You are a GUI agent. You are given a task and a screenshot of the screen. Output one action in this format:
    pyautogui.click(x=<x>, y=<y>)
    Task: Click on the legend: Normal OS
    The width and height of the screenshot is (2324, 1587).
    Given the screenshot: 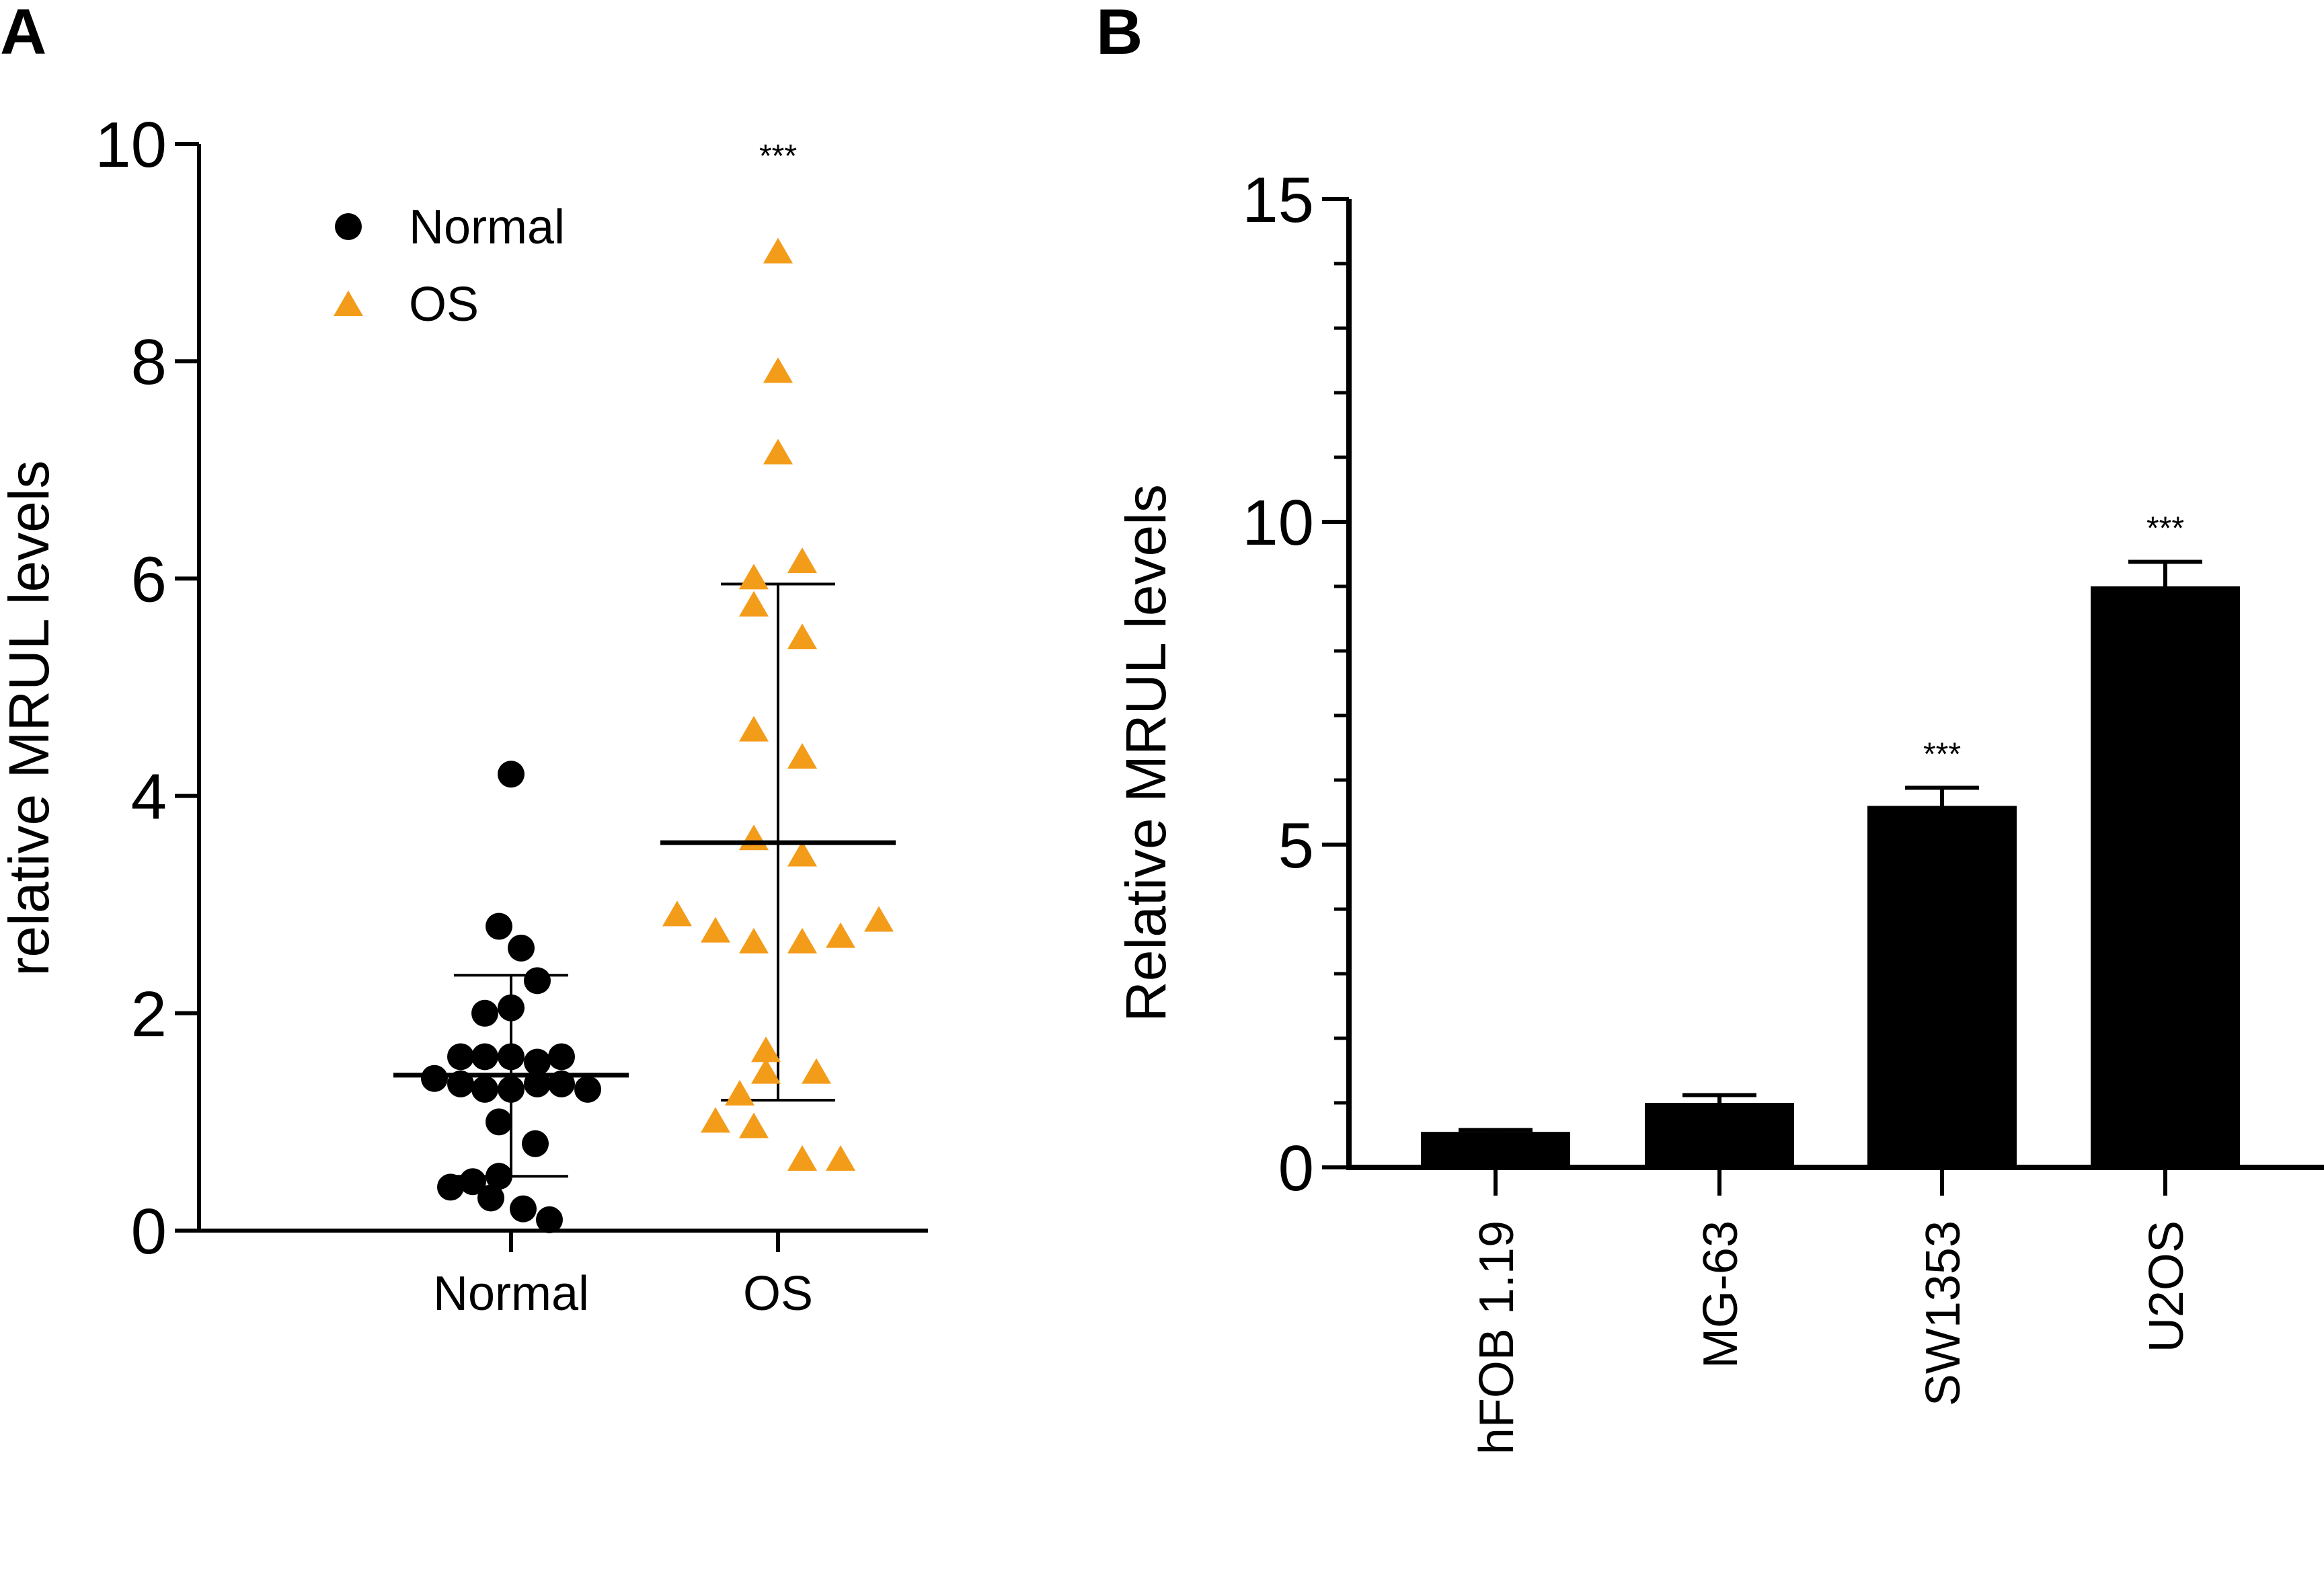 What is the action you would take?
    pyautogui.click(x=449, y=266)
    